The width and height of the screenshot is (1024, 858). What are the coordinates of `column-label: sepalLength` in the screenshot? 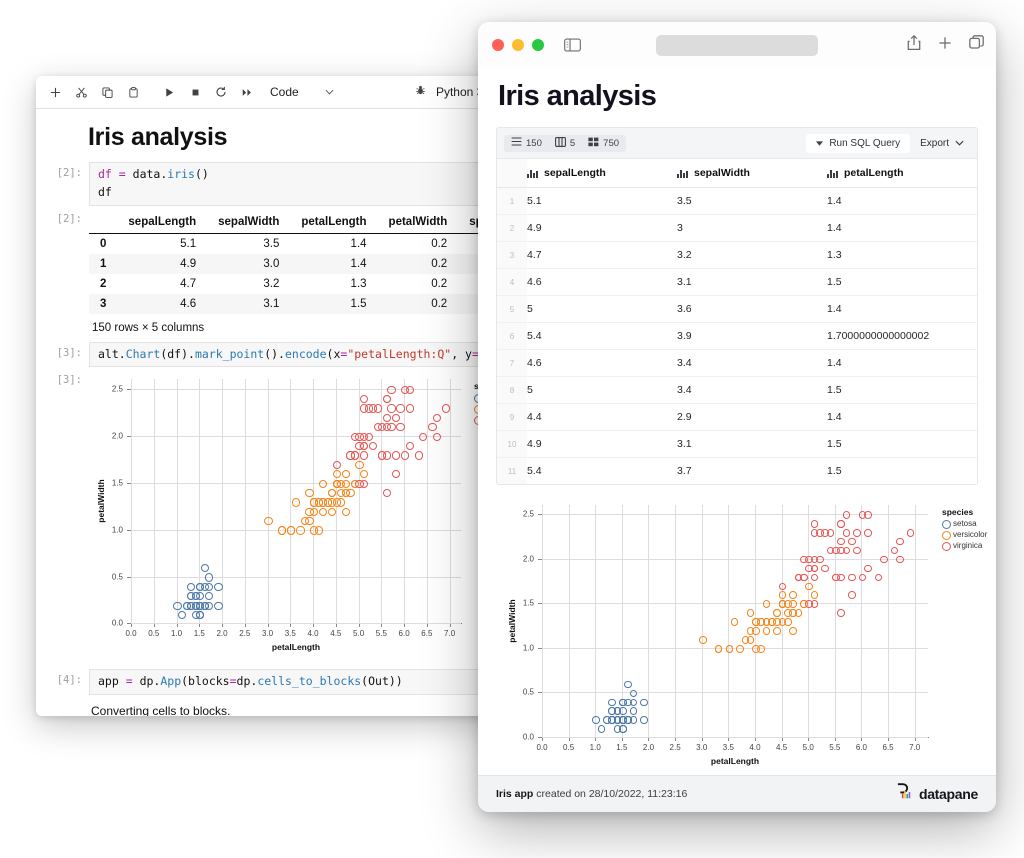 It's located at (575, 173).